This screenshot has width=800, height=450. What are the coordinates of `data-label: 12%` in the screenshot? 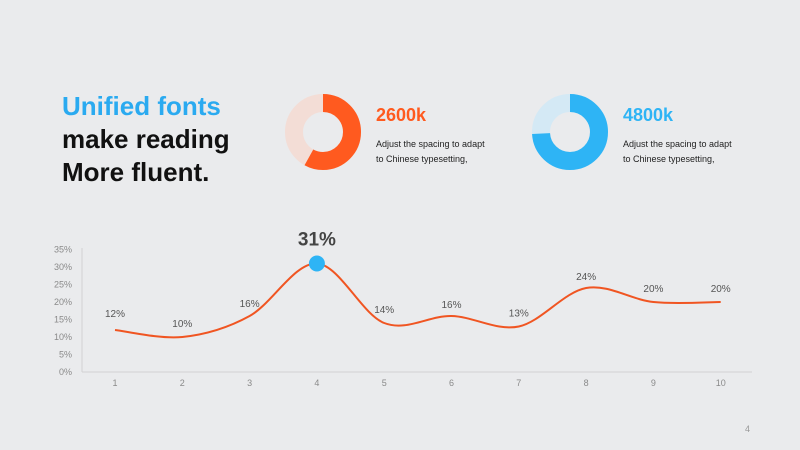 It's located at (115, 314).